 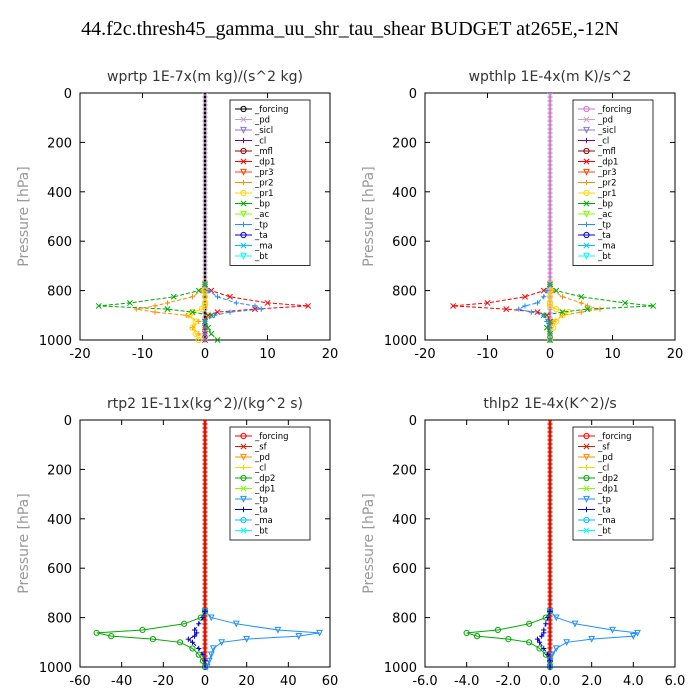 I want to click on y-tick-label: 800, so click(x=404, y=292).